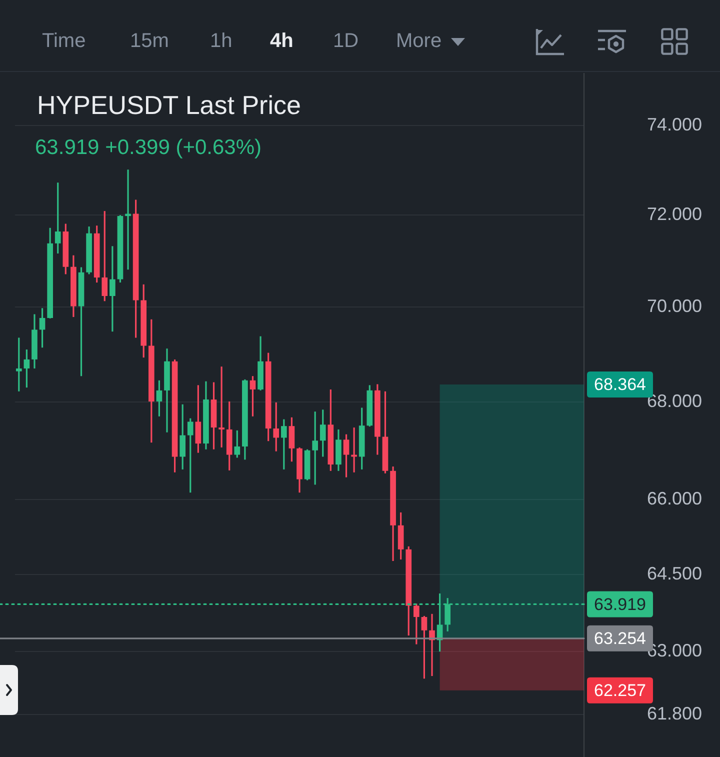 The image size is (720, 757). What do you see at coordinates (674, 400) in the screenshot?
I see `y-tick-label: 68.000` at bounding box center [674, 400].